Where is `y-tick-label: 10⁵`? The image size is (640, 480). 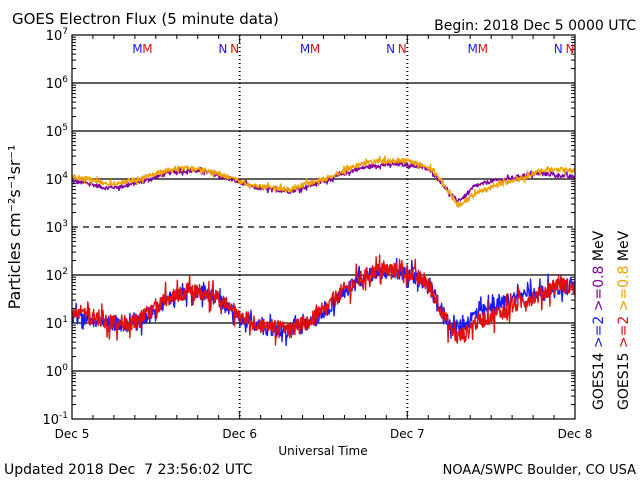 y-tick-label: 10⁵ is located at coordinates (57, 131).